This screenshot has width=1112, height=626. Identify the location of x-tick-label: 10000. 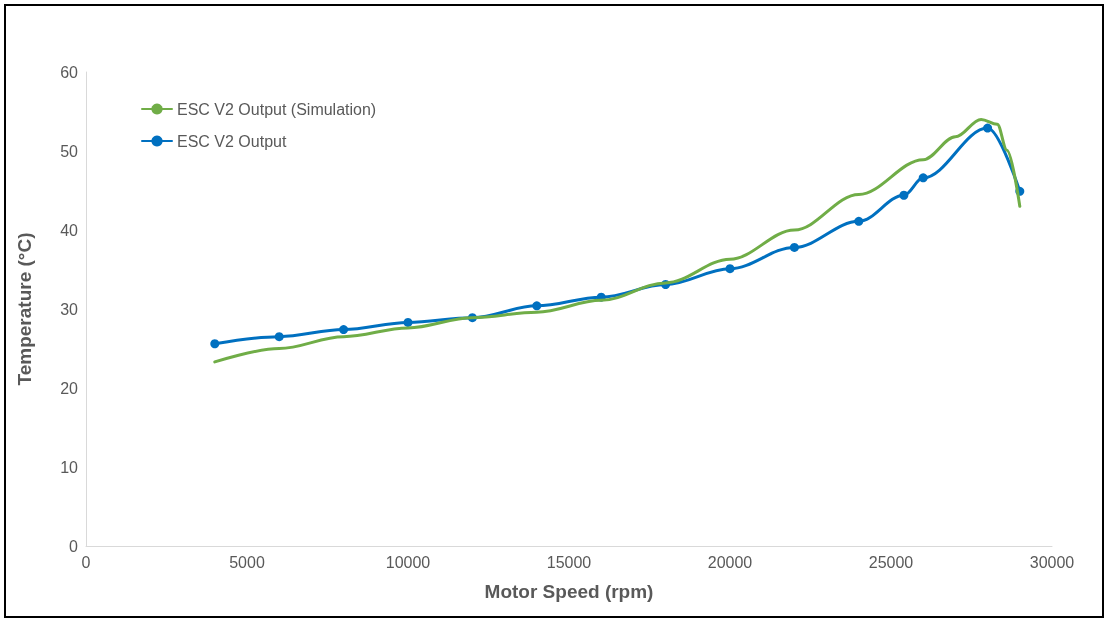
(408, 562).